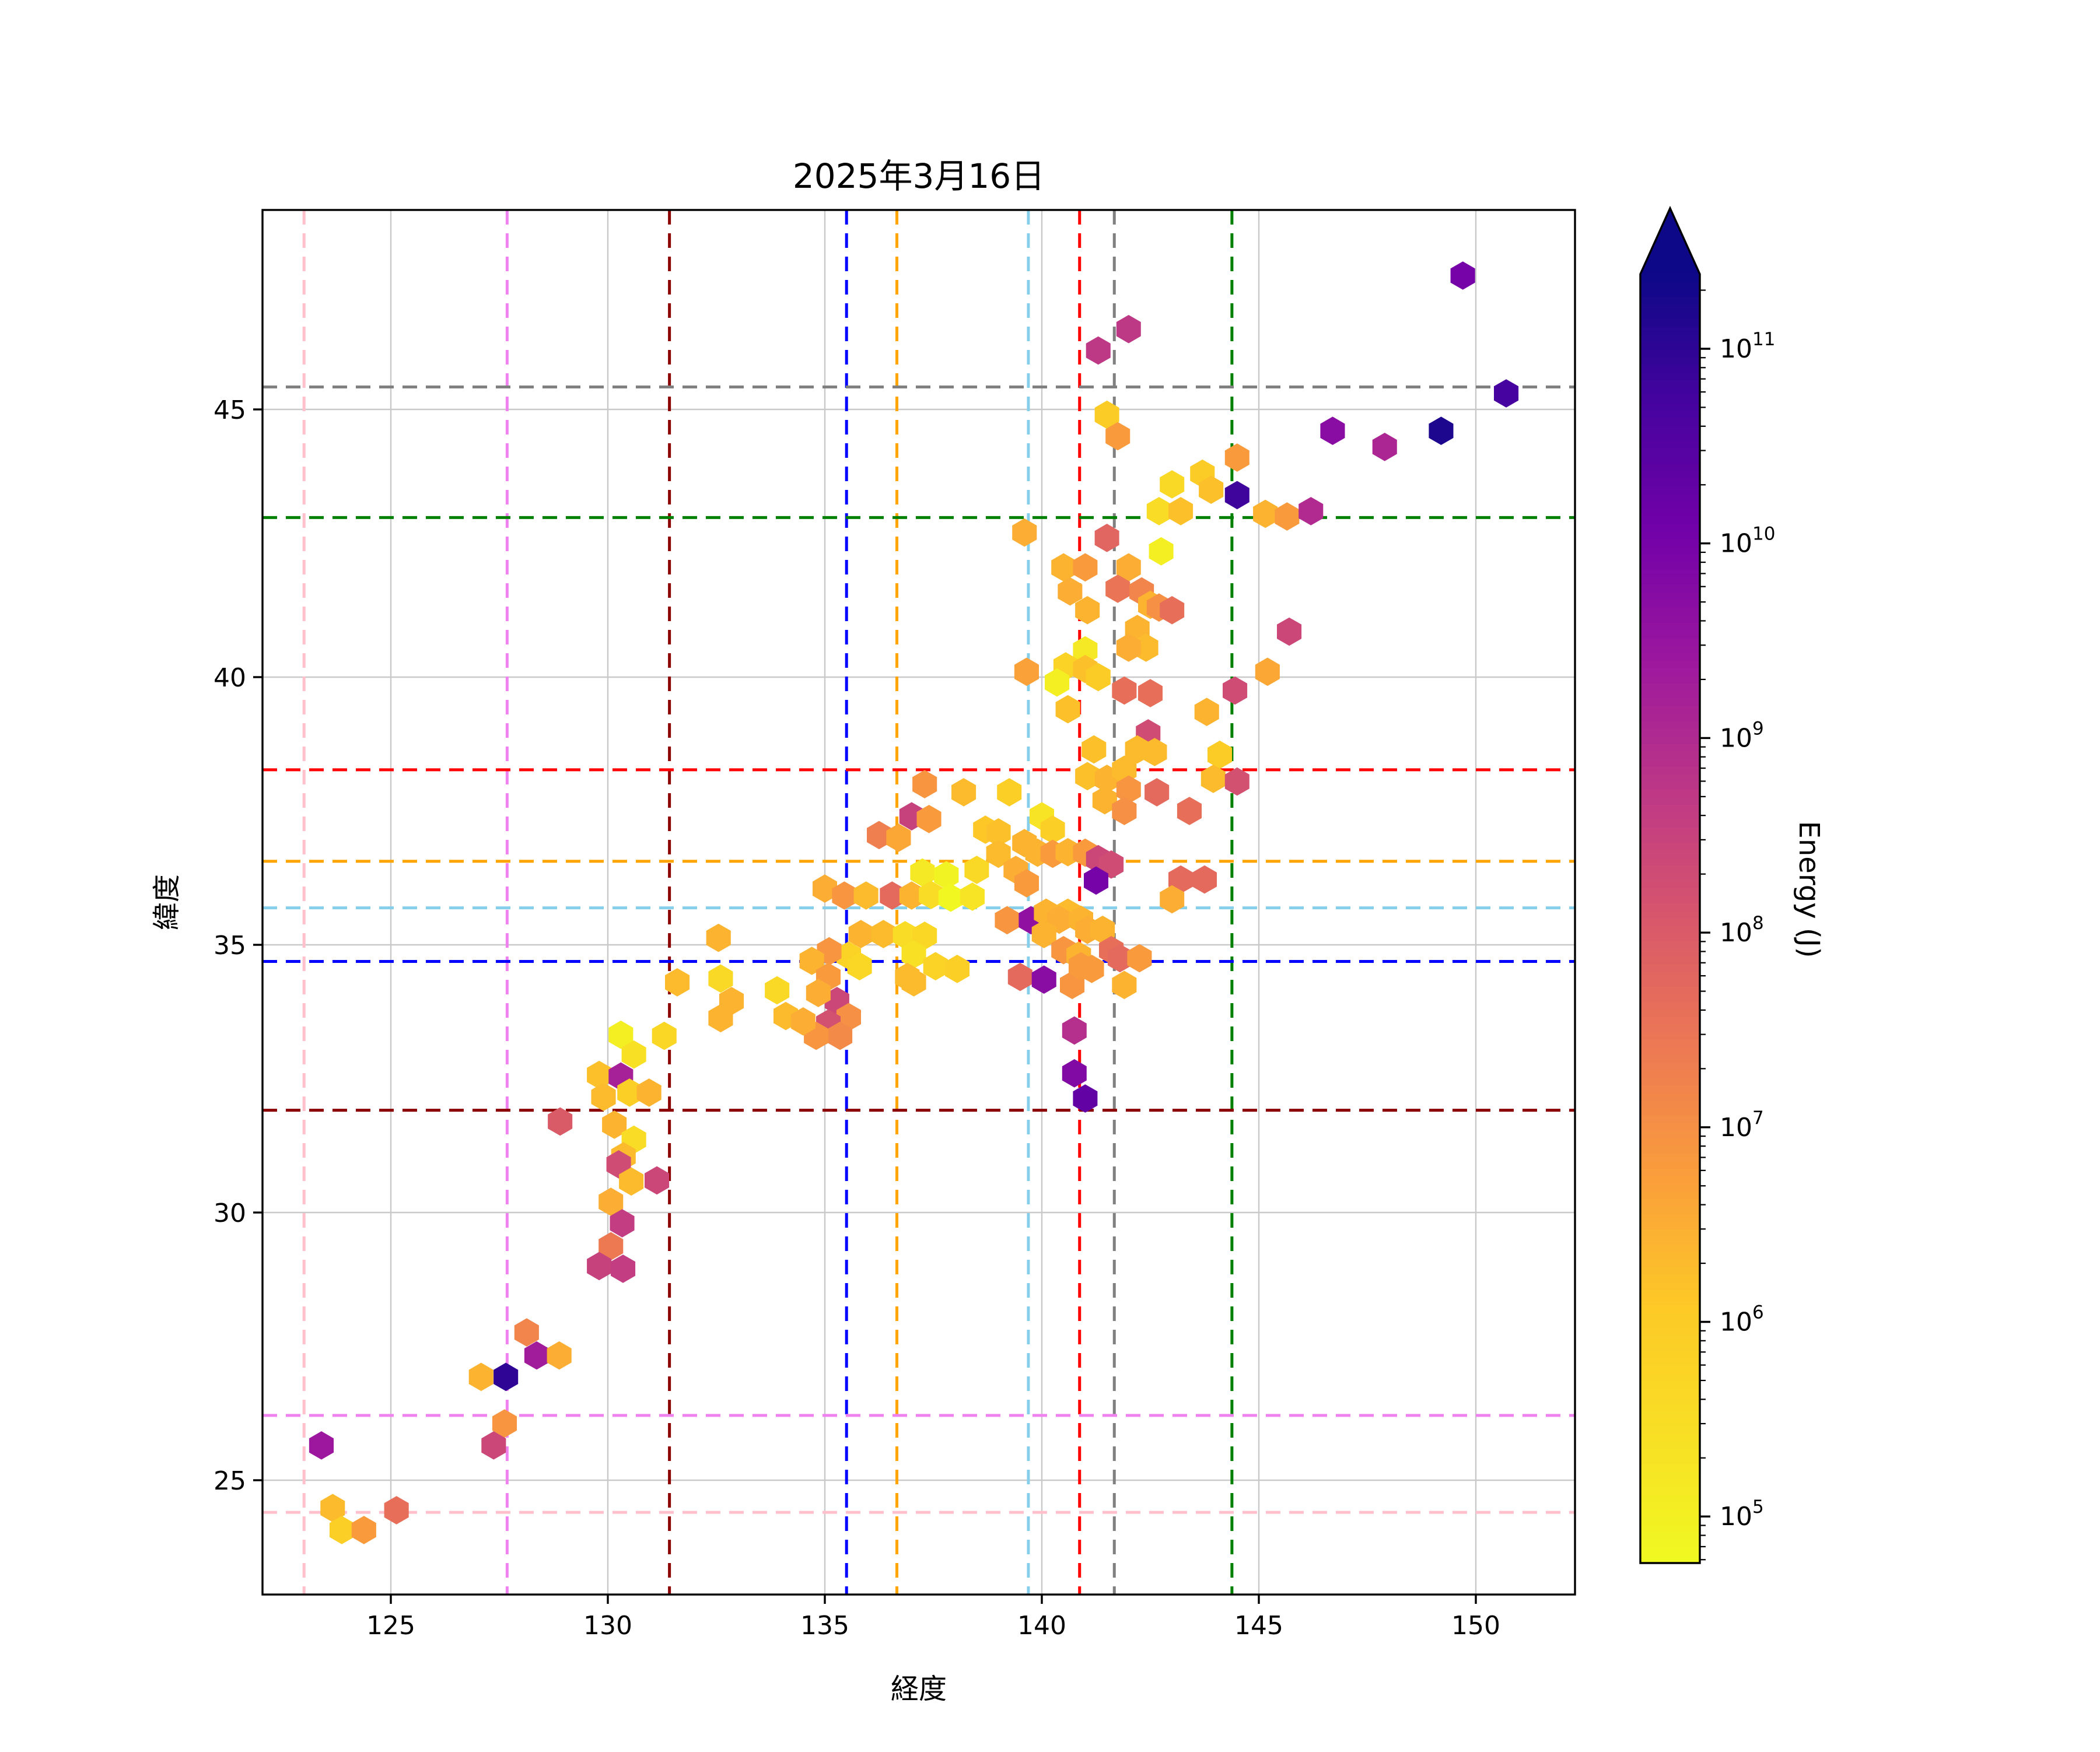 Image resolution: width=2100 pixels, height=1752 pixels. What do you see at coordinates (1742, 735) in the screenshot?
I see `colorbar-tick-label: 10⁹` at bounding box center [1742, 735].